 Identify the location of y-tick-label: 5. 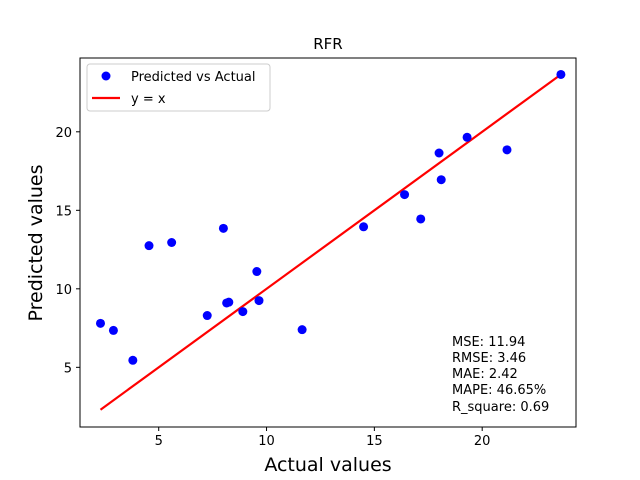
(68, 368).